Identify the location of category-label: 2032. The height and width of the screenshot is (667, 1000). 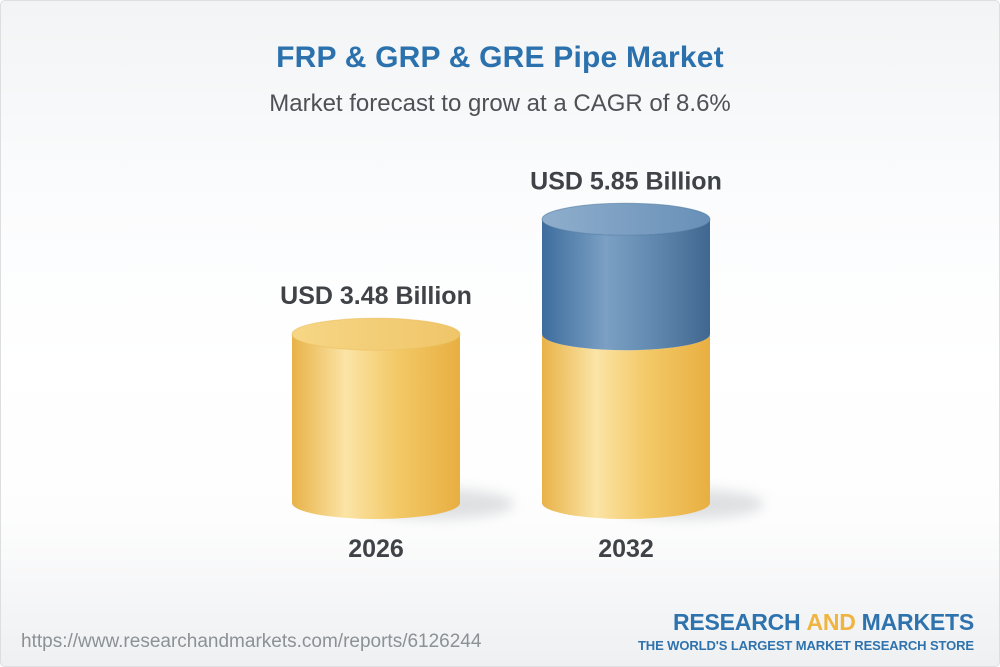
(626, 549).